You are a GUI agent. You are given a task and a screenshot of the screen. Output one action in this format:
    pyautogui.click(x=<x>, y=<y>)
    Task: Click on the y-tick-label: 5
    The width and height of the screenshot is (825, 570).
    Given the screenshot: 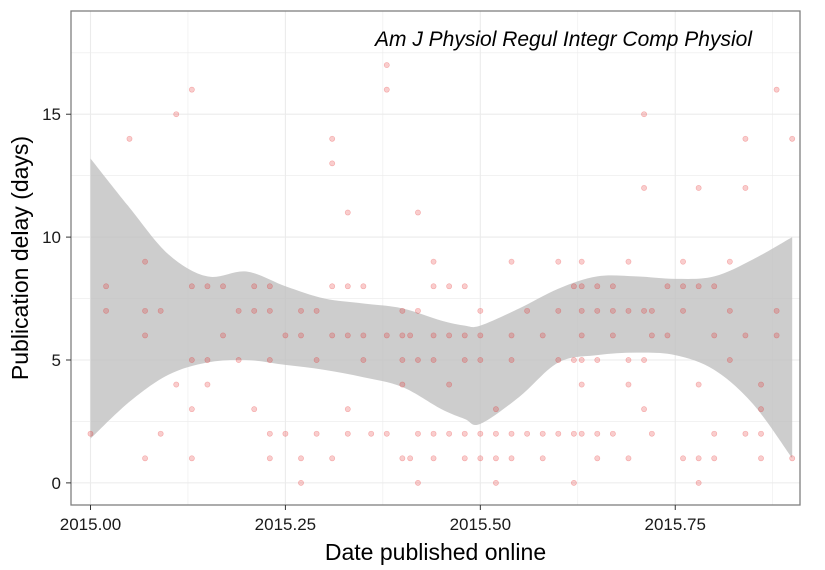 What is the action you would take?
    pyautogui.click(x=56, y=360)
    